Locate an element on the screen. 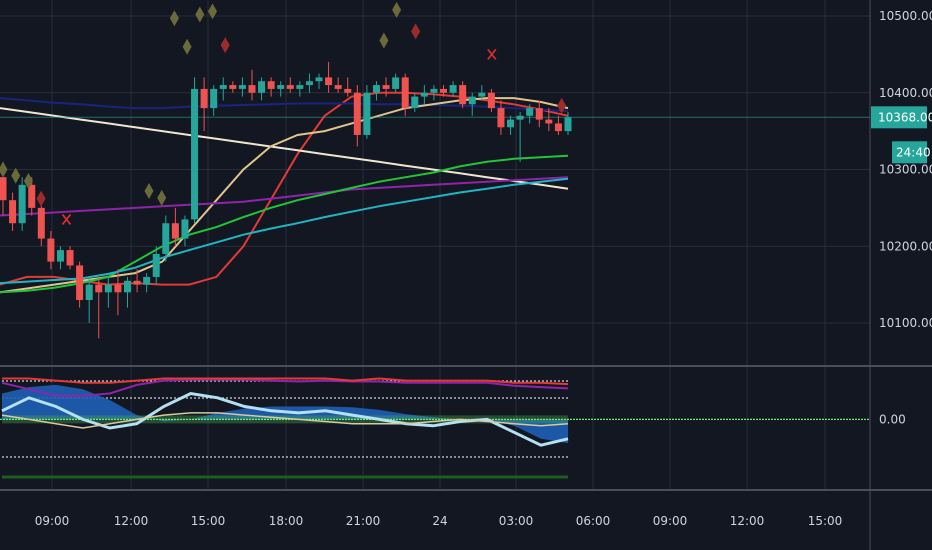 The width and height of the screenshot is (932, 550). price-tick-label: 10500.00 is located at coordinates (905, 16).